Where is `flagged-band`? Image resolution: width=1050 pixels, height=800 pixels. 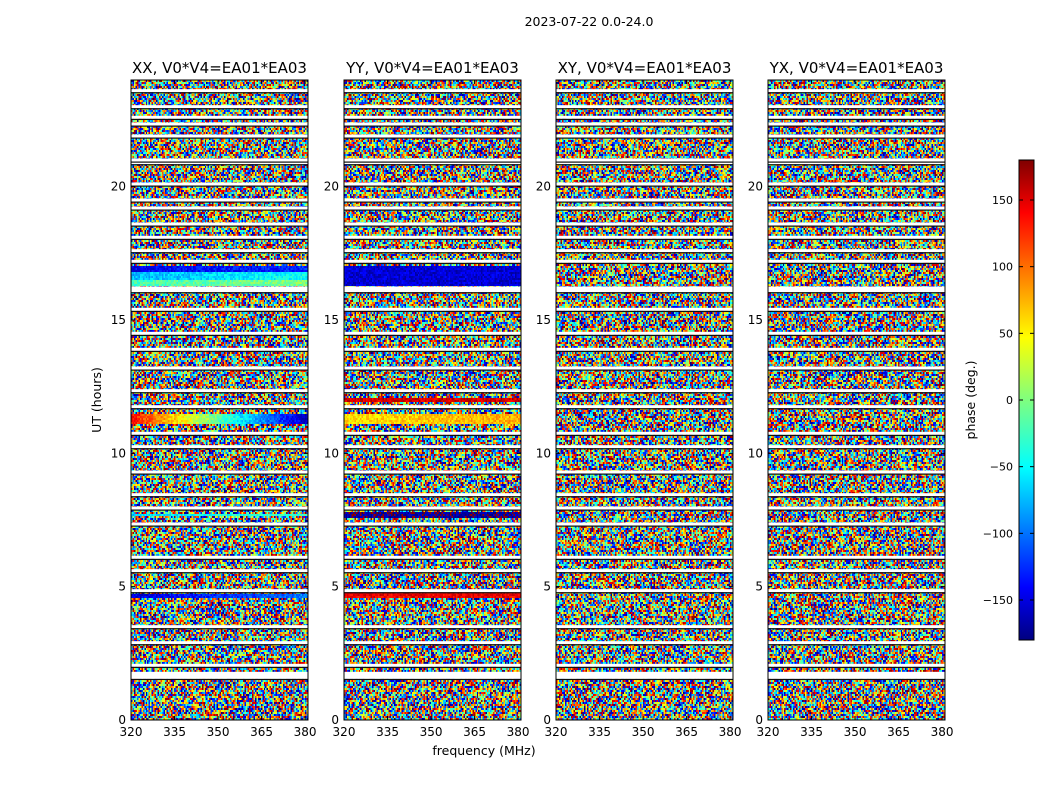 flagged-band is located at coordinates (219, 675).